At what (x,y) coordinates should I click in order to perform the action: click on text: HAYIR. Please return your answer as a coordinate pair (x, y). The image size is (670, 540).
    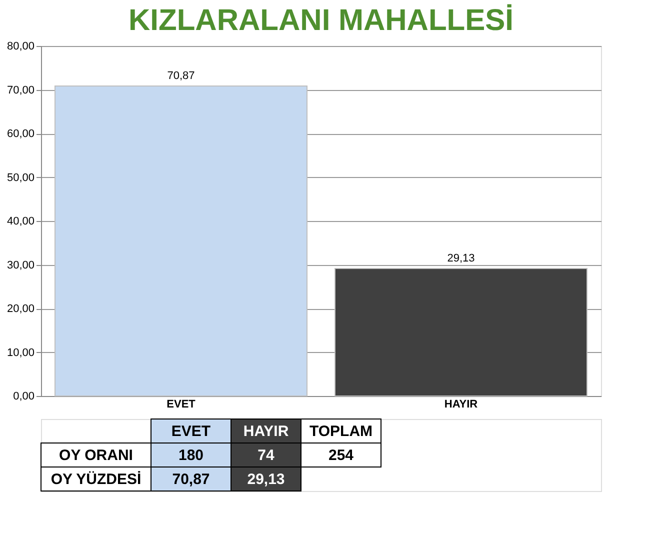
    Looking at the image, I should click on (266, 431).